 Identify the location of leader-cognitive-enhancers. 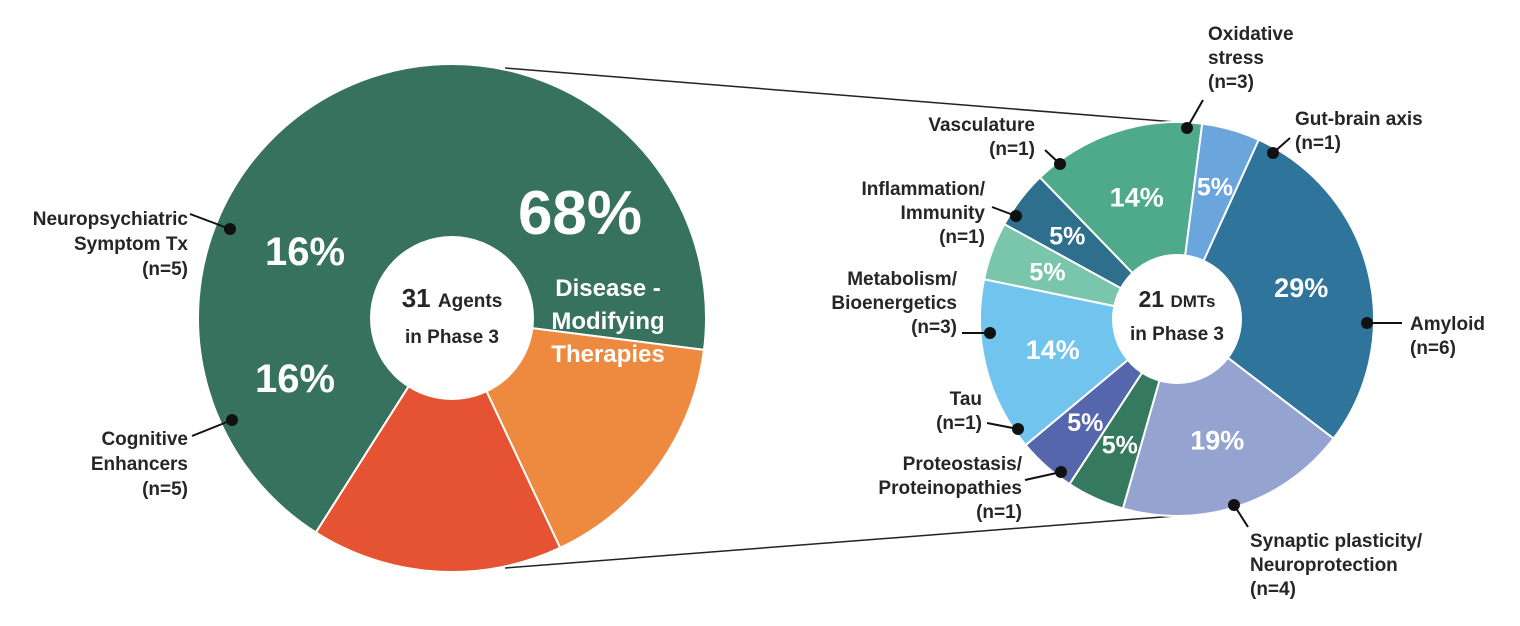
(212, 428).